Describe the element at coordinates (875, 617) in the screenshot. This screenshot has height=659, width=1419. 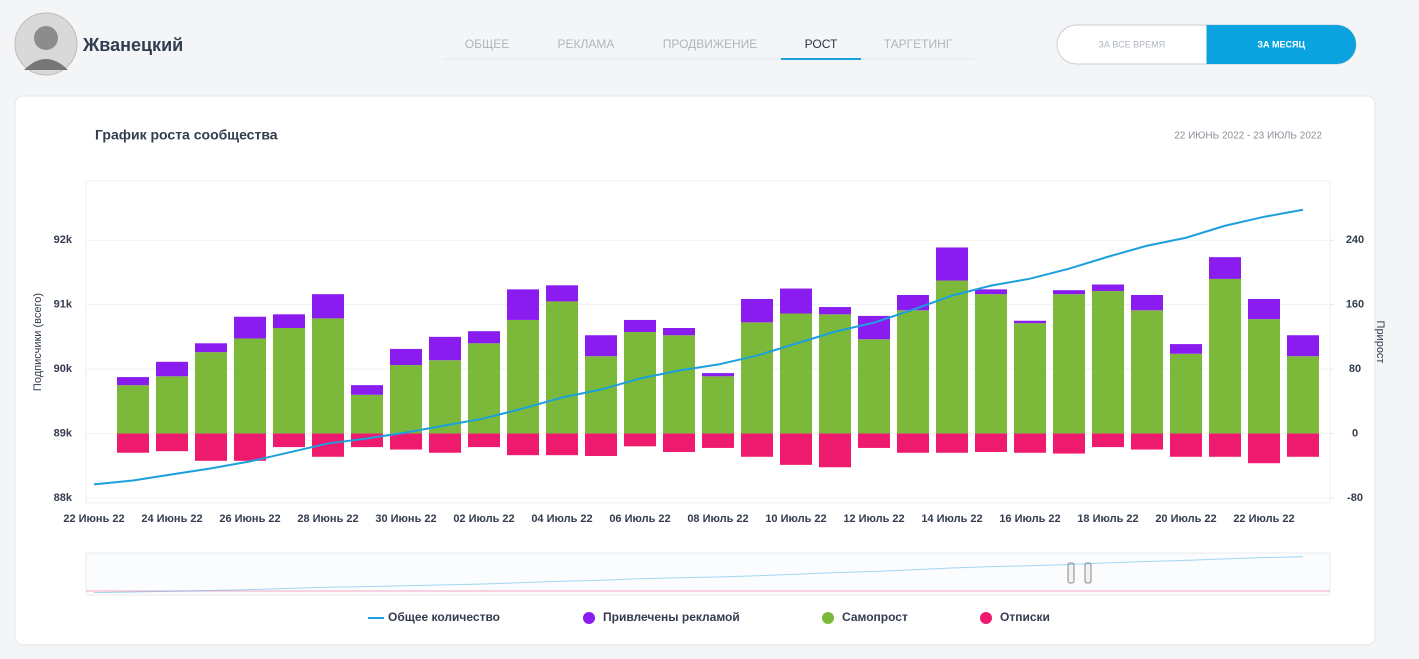
I see `legend-label: Самопрост` at that location.